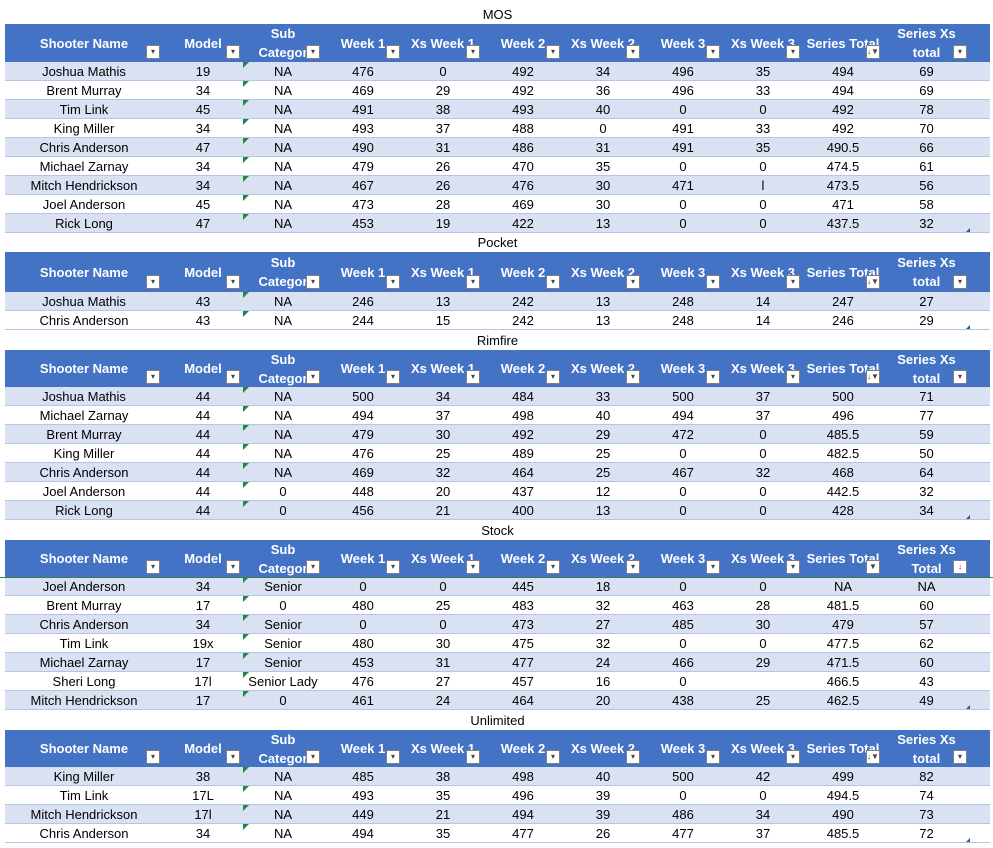  I want to click on table-cell: 30, so click(443, 434).